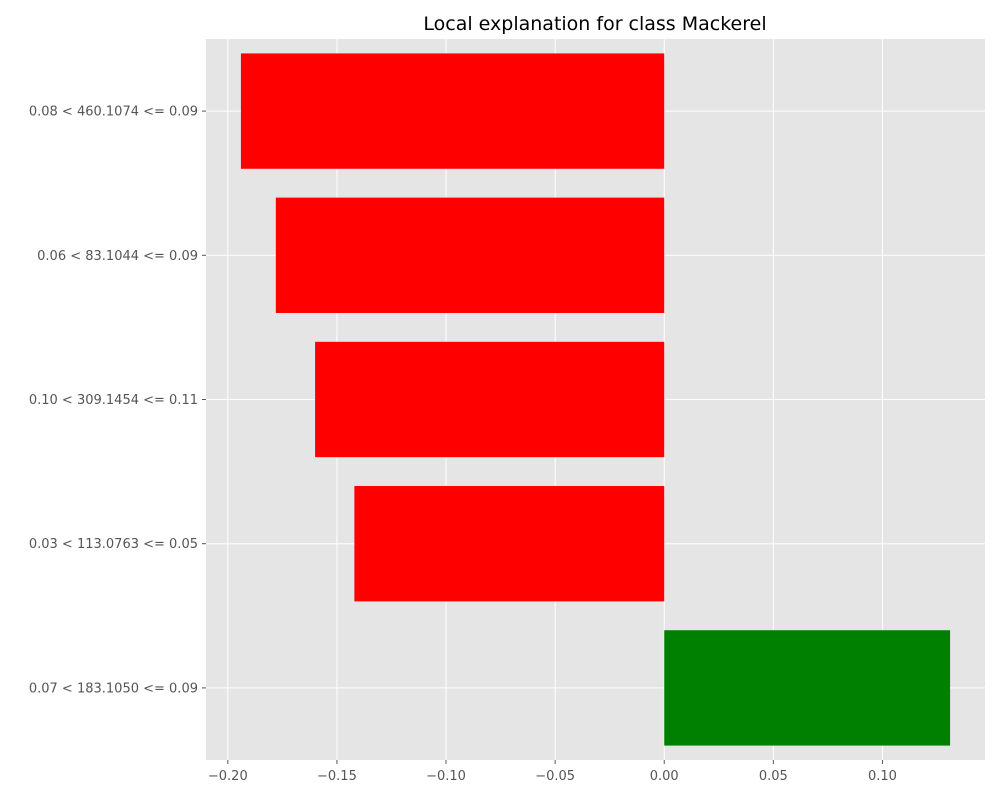 The width and height of the screenshot is (1000, 800). What do you see at coordinates (664, 776) in the screenshot?
I see `x-tick-label: 0.00` at bounding box center [664, 776].